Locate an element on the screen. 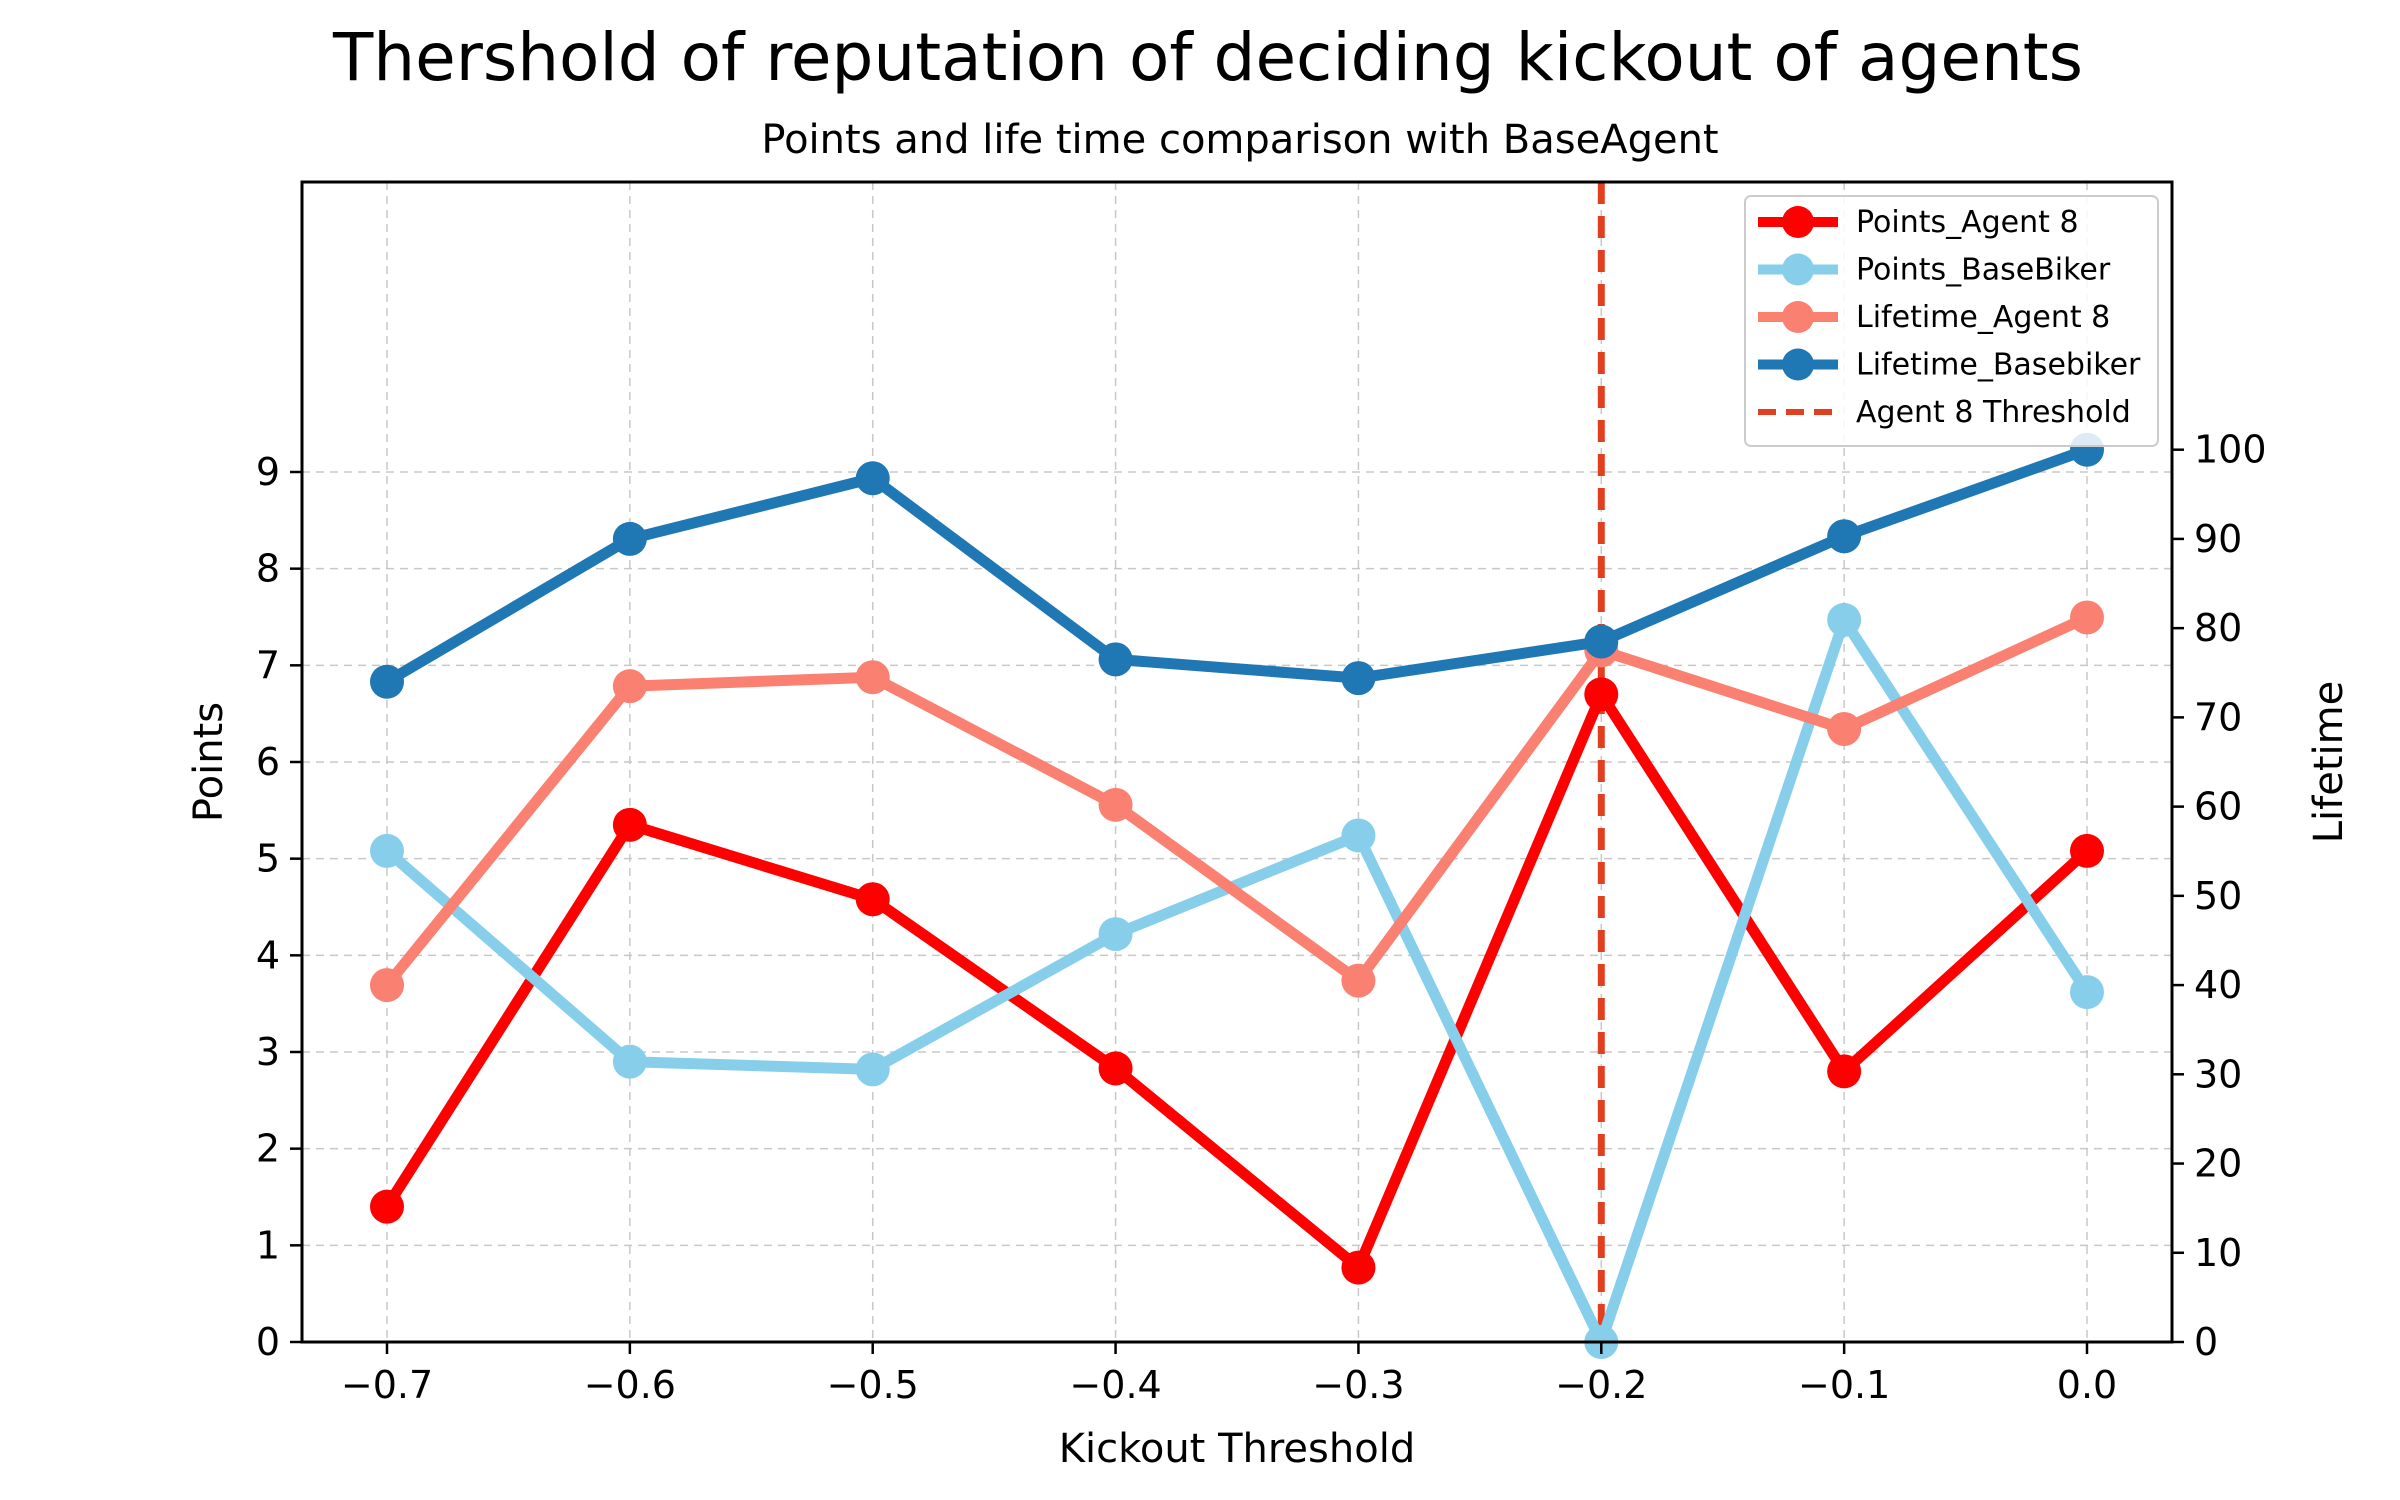  x-tick-label: −0.5 is located at coordinates (873, 1385).